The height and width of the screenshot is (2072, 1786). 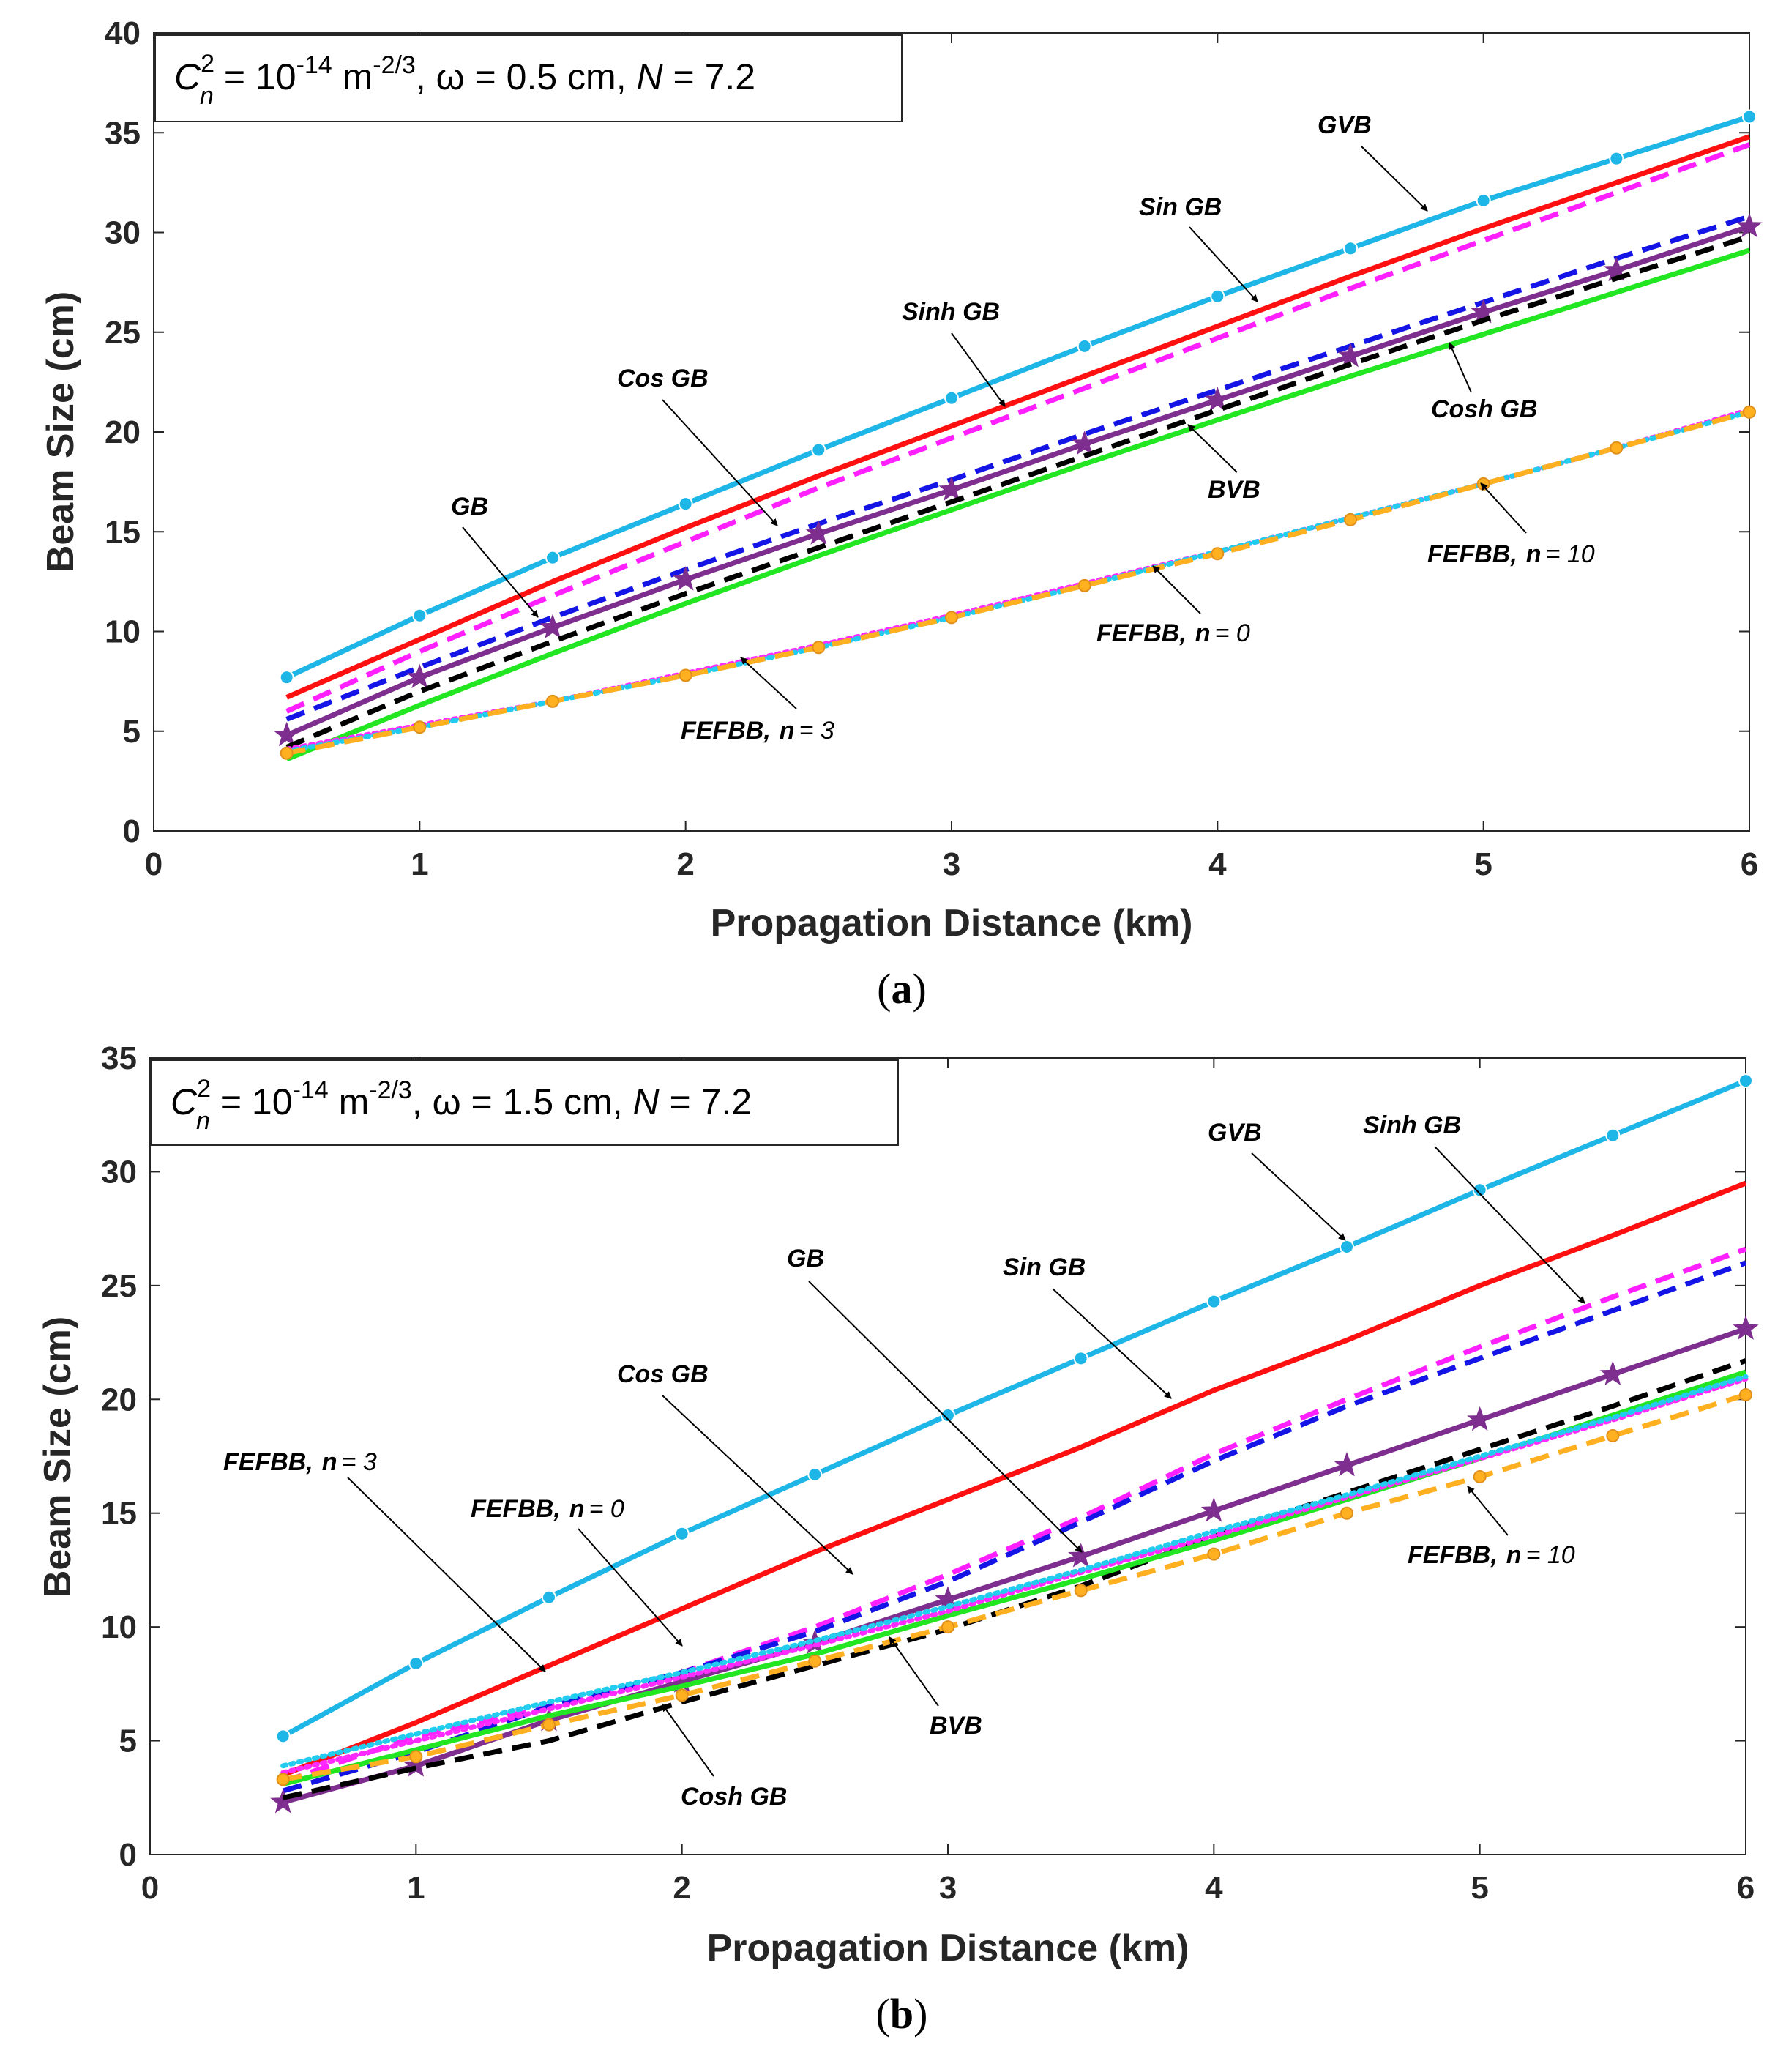 I want to click on params-box-b: C2 n = 10-14 m-2/3, ω = 1.5 cm, N = 7.2, so click(x=525, y=1102).